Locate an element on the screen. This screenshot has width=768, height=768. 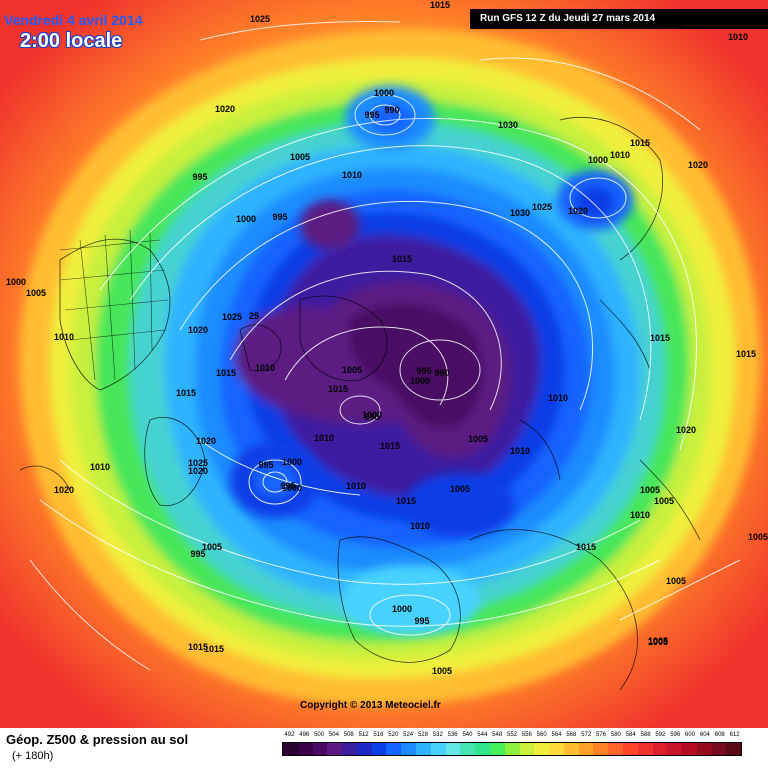
scale-tick-label: 512 is located at coordinates (363, 735).